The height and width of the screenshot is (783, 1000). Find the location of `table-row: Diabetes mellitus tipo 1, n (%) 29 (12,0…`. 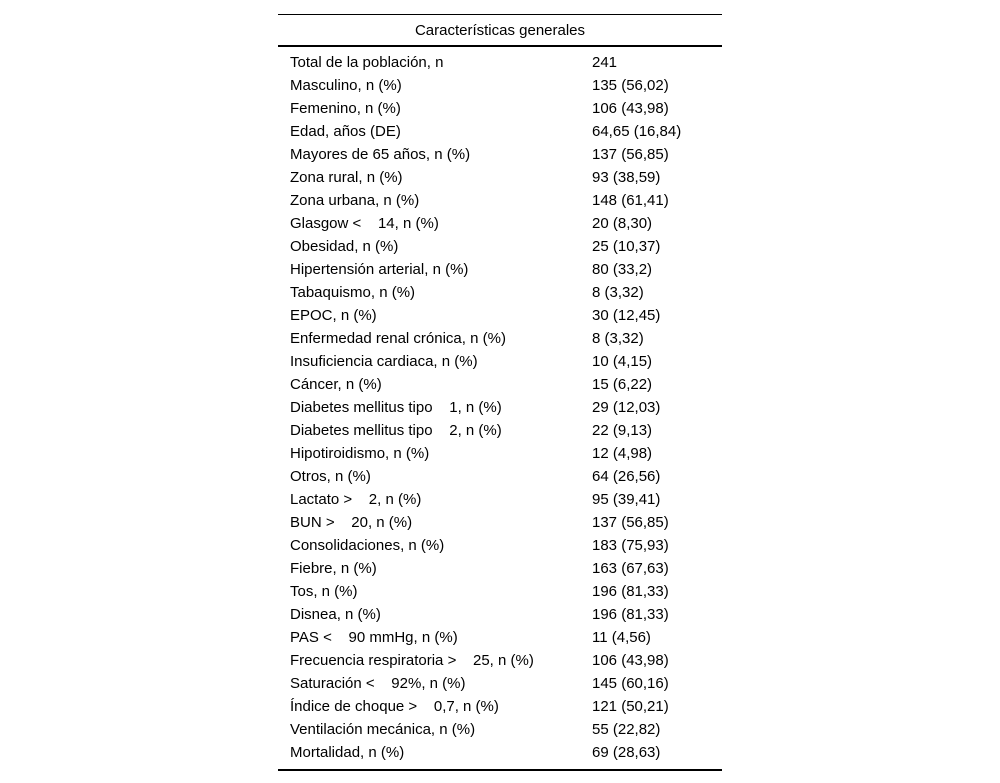

table-row: Diabetes mellitus tipo 1, n (%) 29 (12,0… is located at coordinates (500, 407).